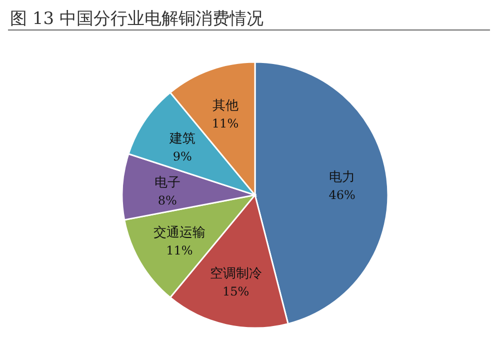 This screenshot has height=362, width=500. I want to click on slice-label: 其他, so click(225, 106).